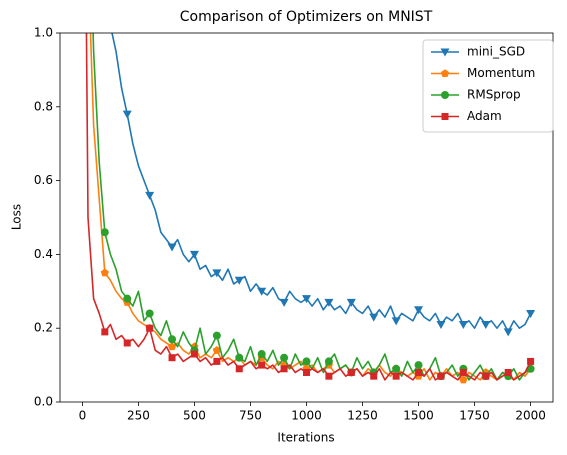  Describe the element at coordinates (362, 416) in the screenshot. I see `x-tick-label: 1250` at that location.